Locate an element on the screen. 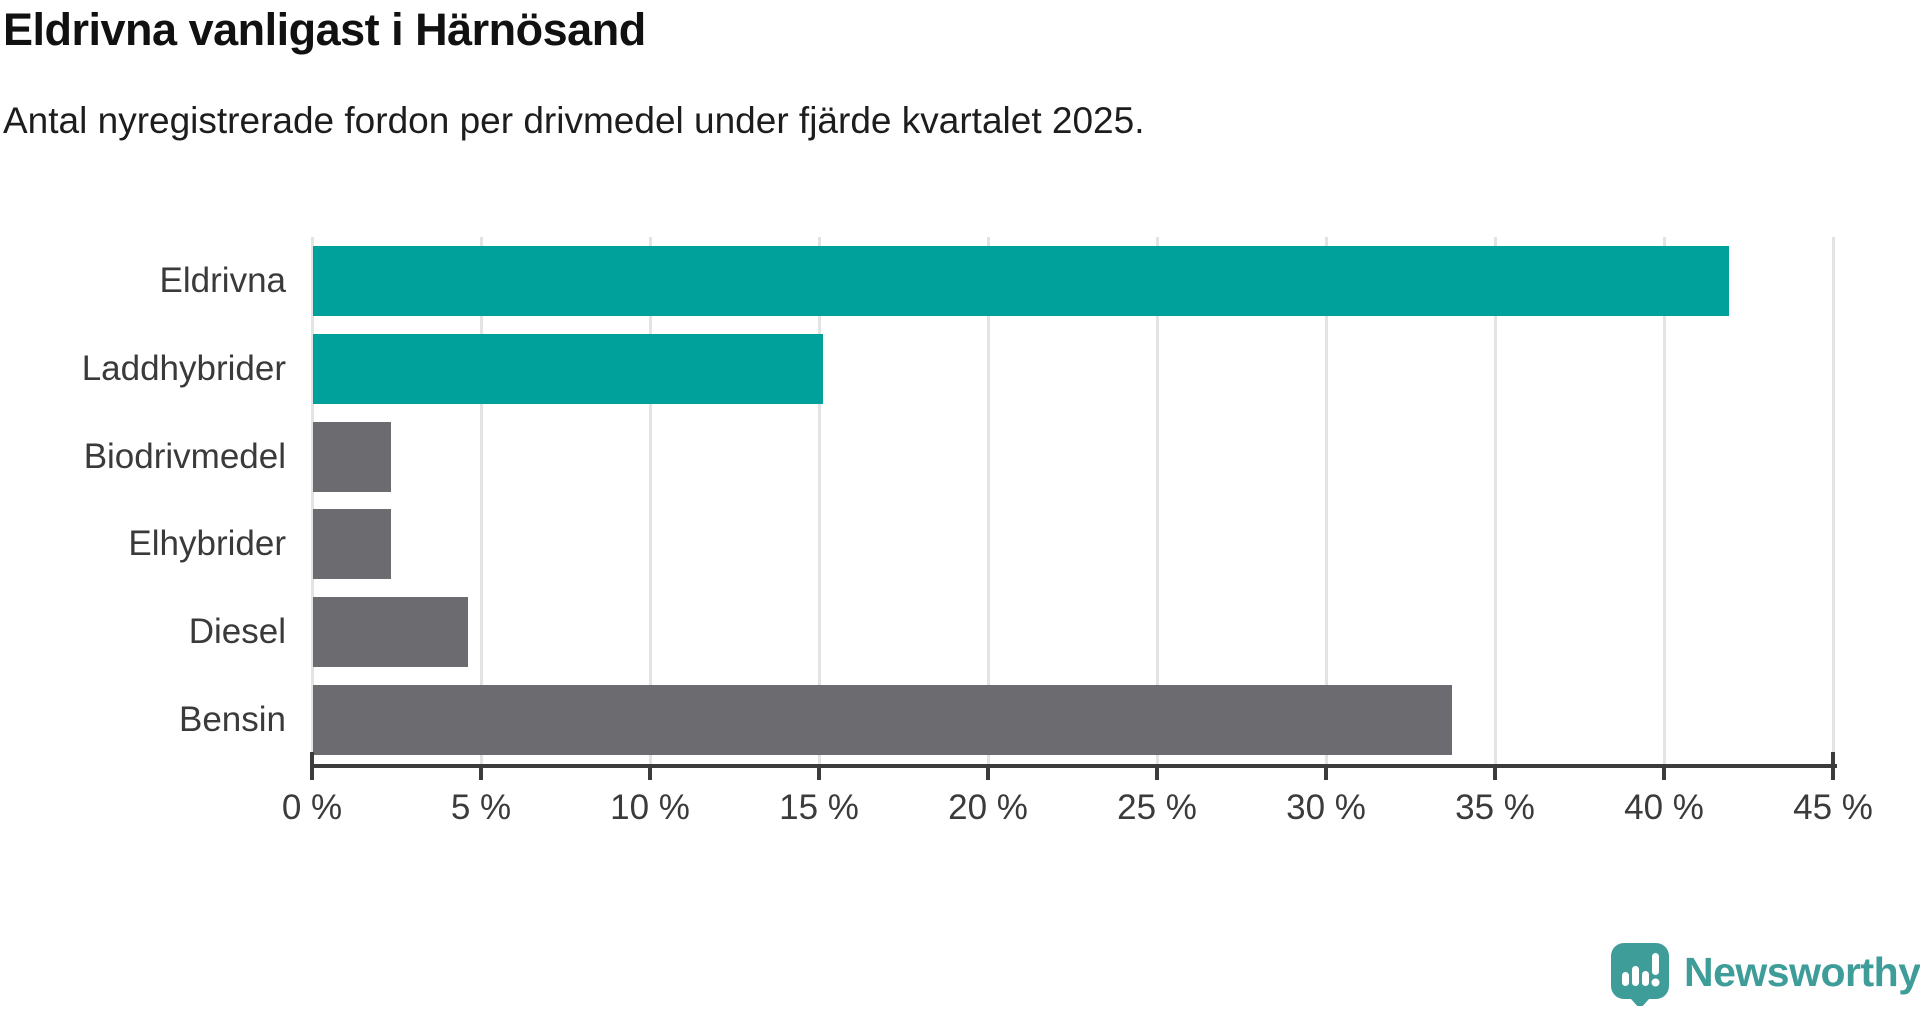 The width and height of the screenshot is (1920, 1010). x-axis-tick-label-20: 20 % is located at coordinates (988, 807).